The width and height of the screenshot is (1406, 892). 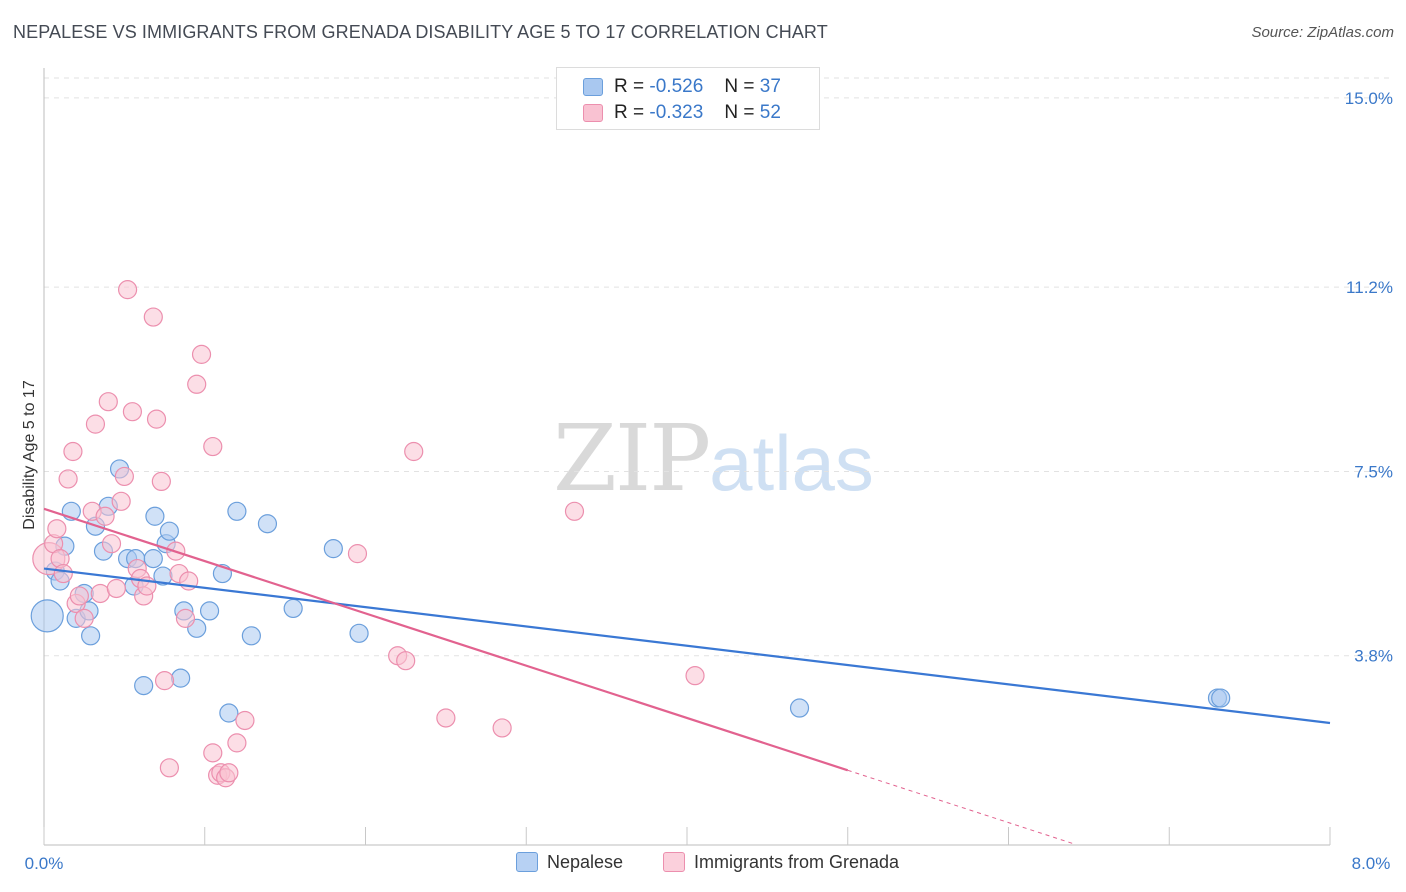 I want to click on x-tick-label-min: 0.0%, so click(x=44, y=863).